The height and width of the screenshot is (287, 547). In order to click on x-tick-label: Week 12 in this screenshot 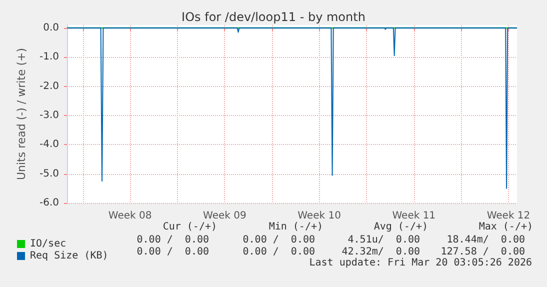, I will do `click(508, 216)`.